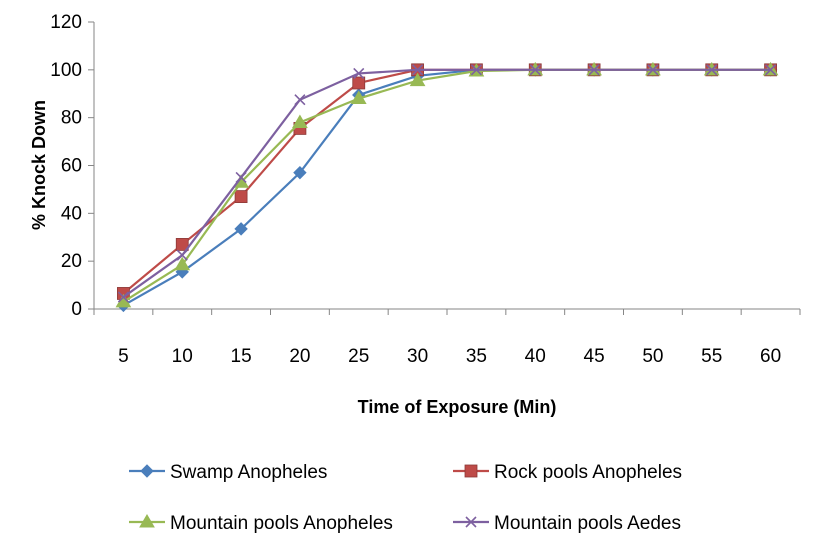 Image resolution: width=813 pixels, height=535 pixels. Describe the element at coordinates (587, 523) in the screenshot. I see `legend-label: Mountain pools Aedes` at that location.